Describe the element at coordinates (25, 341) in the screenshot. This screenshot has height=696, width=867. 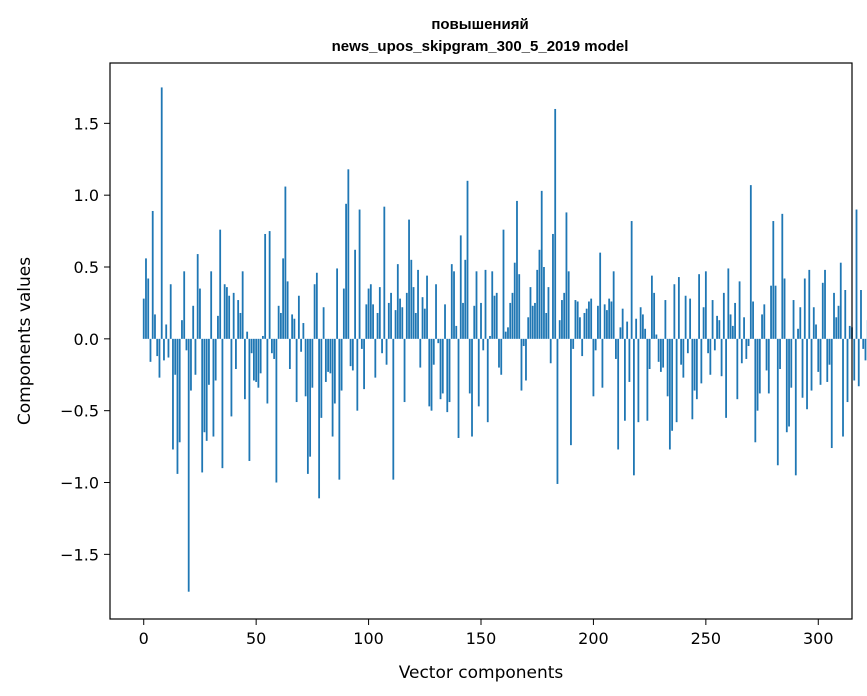
I see `y-axis-label: Components values` at that location.